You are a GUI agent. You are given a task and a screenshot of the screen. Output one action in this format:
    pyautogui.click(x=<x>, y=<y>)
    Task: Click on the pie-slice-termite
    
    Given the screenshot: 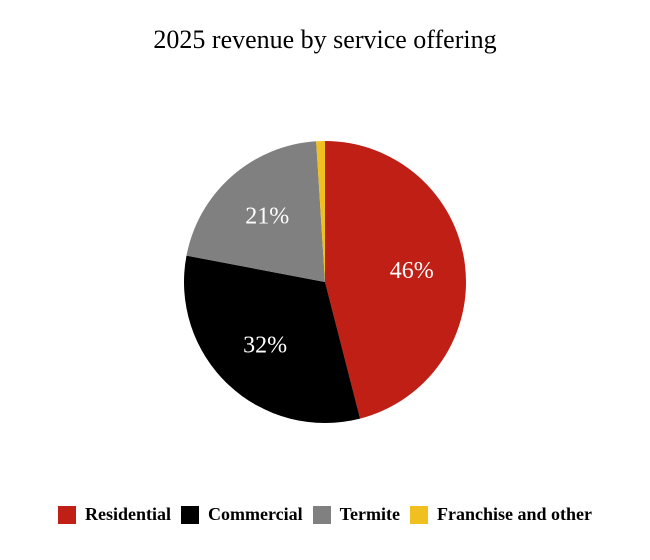 What is the action you would take?
    pyautogui.click(x=255, y=211)
    